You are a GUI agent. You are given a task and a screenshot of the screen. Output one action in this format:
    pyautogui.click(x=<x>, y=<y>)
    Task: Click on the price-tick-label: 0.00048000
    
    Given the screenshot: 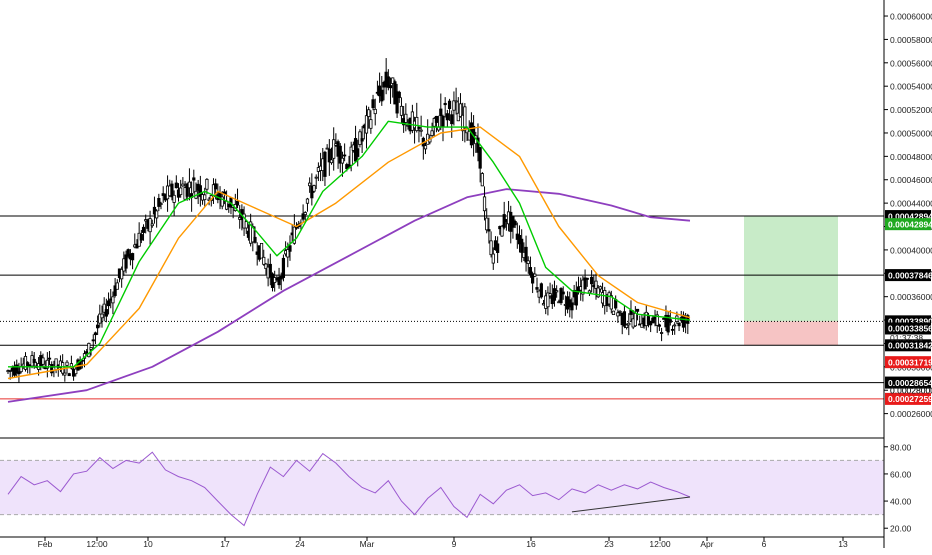 What is the action you would take?
    pyautogui.click(x=911, y=157)
    